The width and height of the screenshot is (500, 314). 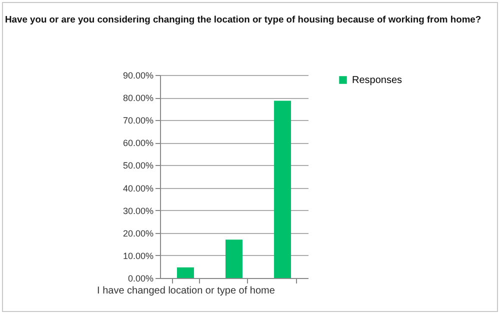 What do you see at coordinates (138, 121) in the screenshot?
I see `y-tick-label: 70.00%` at bounding box center [138, 121].